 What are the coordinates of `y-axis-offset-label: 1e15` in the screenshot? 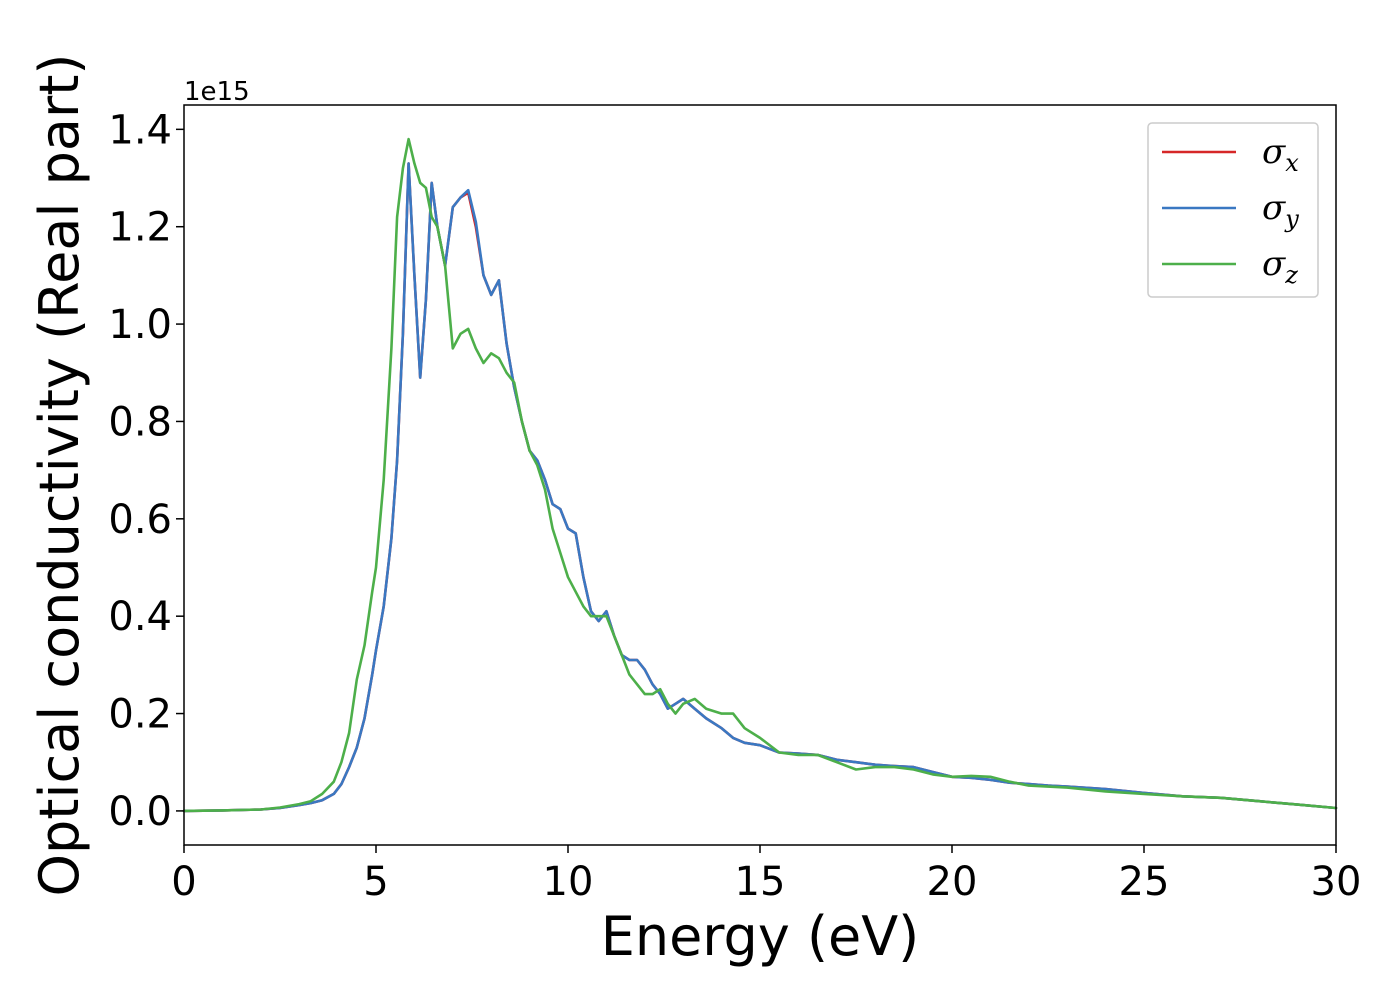 It's located at (217, 92).